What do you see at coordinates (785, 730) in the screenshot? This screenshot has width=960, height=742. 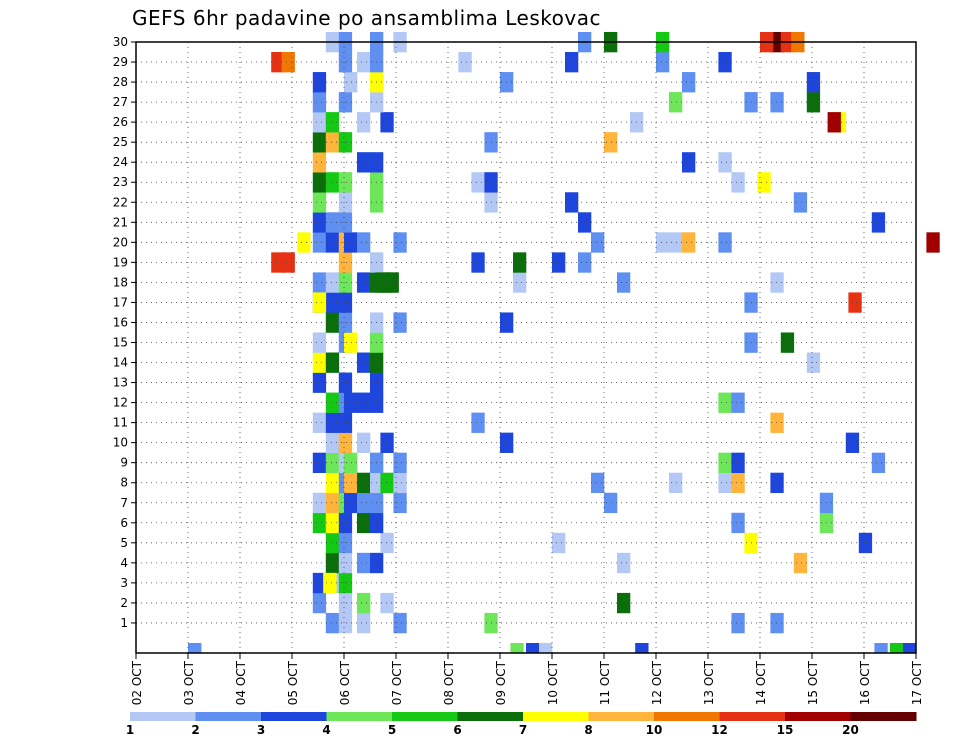 I see `legend-label: 15` at bounding box center [785, 730].